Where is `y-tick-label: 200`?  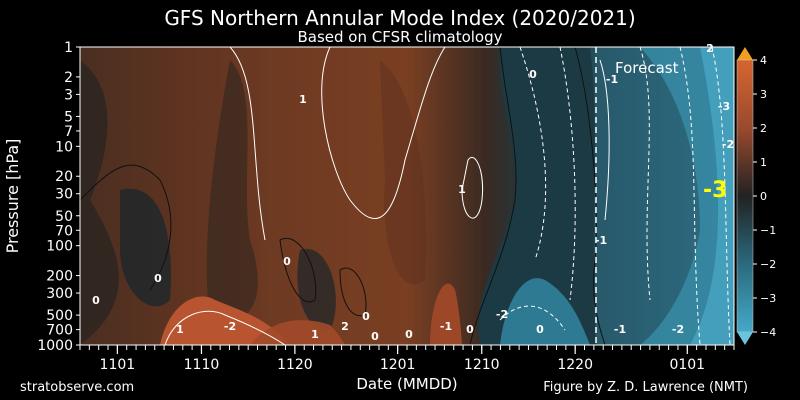
y-tick-label: 200 is located at coordinates (59, 277).